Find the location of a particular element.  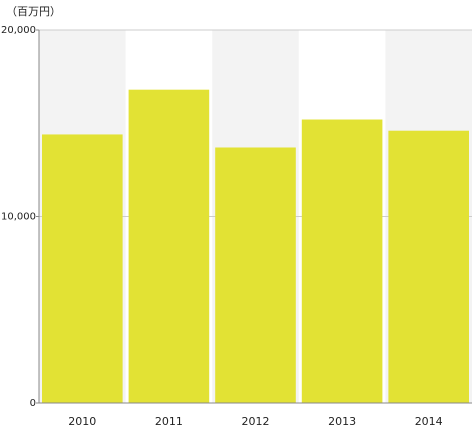

y-tick-label: 0 is located at coordinates (33, 403).